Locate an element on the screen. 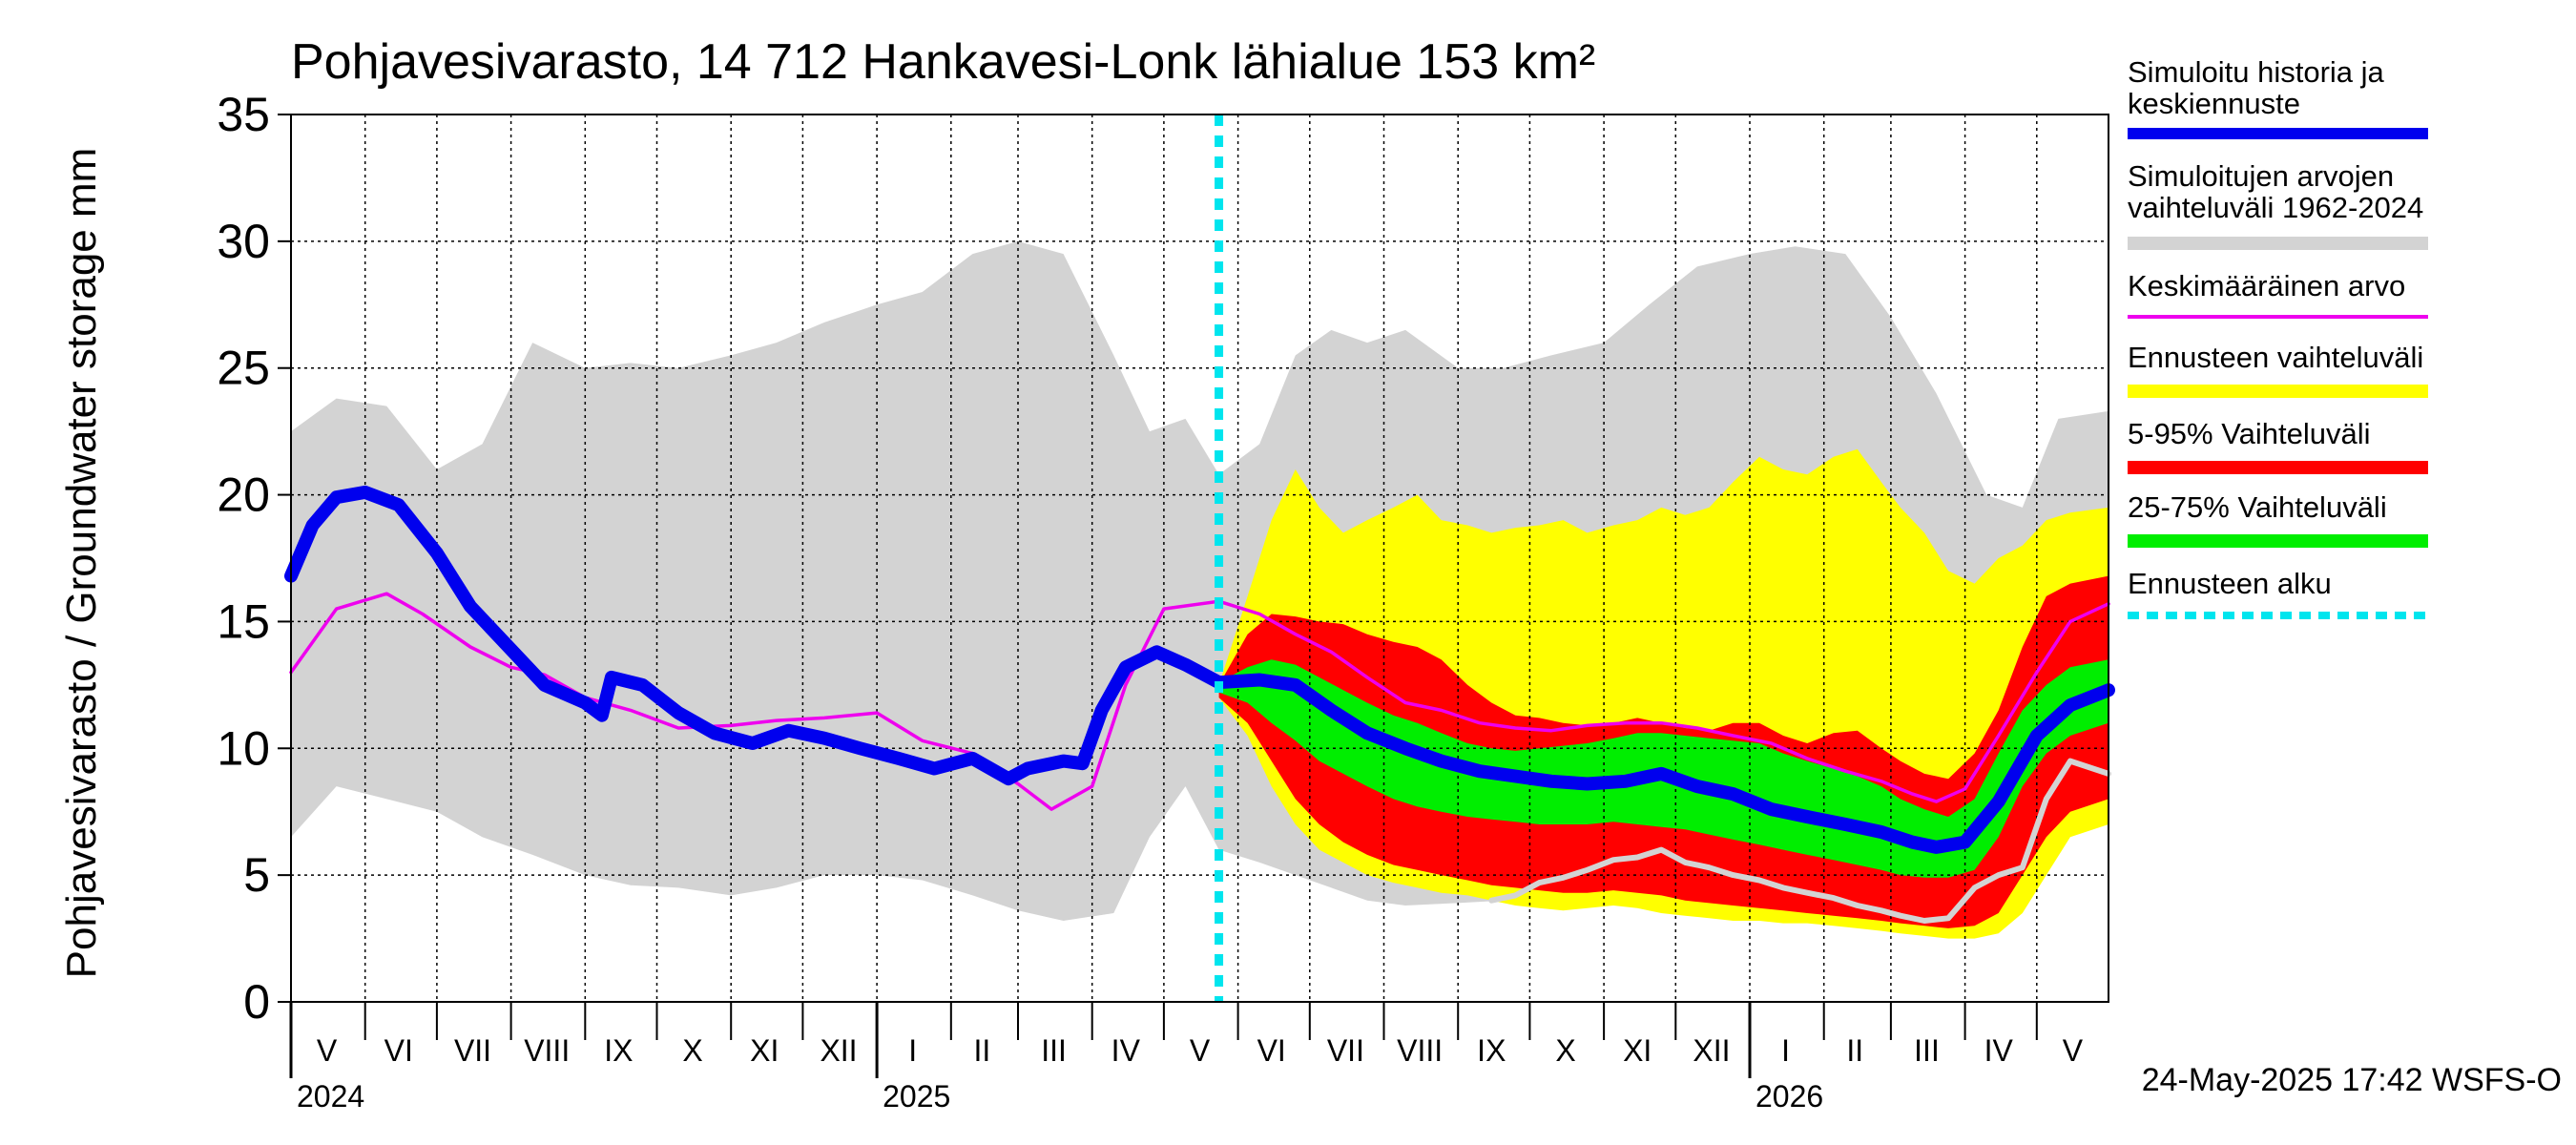 This screenshot has width=2576, height=1145. legend-entry: 25-75% Vaihteluväli is located at coordinates (2278, 519).